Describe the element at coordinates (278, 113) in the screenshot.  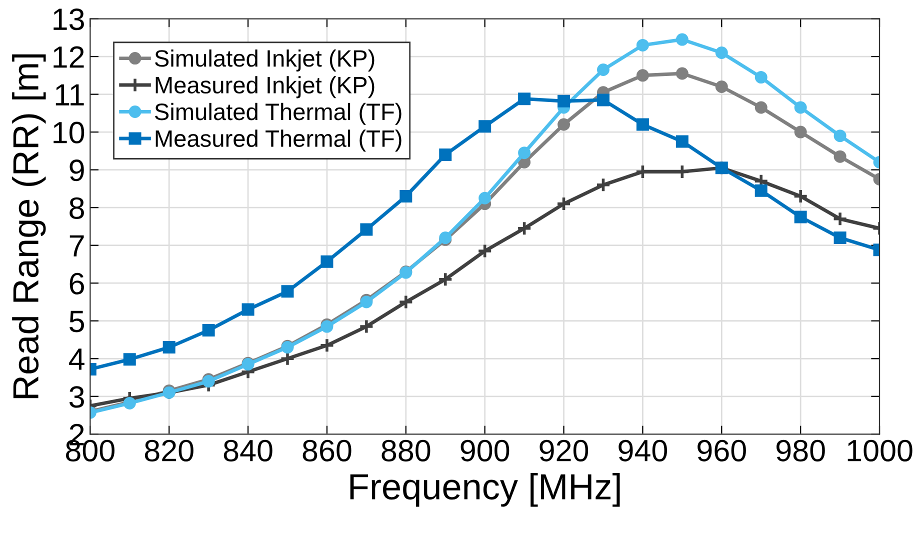
I see `legend-label: Simulated Thermal (TF)` at that location.